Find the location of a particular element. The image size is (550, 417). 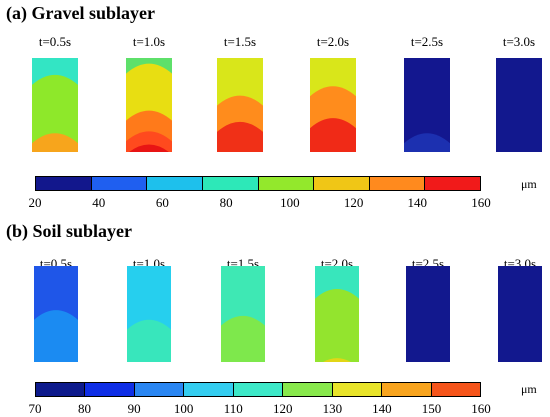

soil-colorbar-tick-label: 120 is located at coordinates (283, 408).